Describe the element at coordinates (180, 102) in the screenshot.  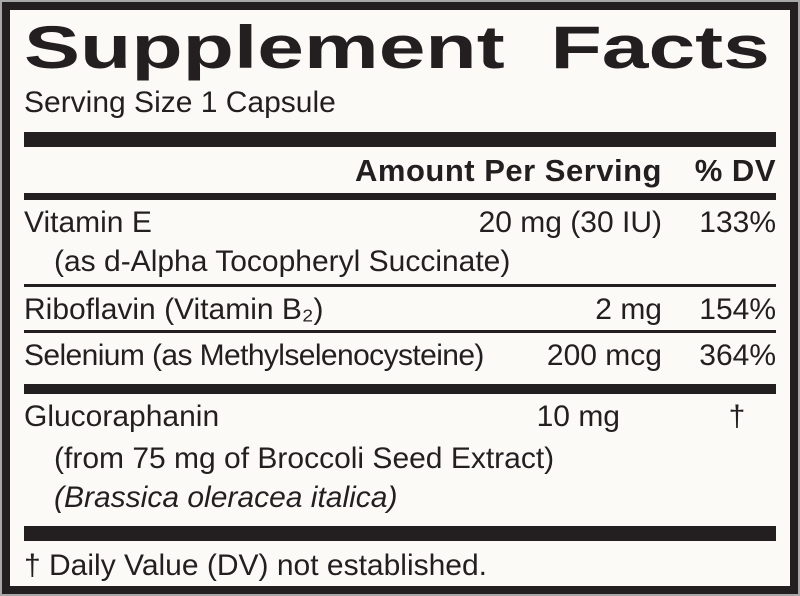
I see `serving-size-text: Serving Size 1 Capsule` at that location.